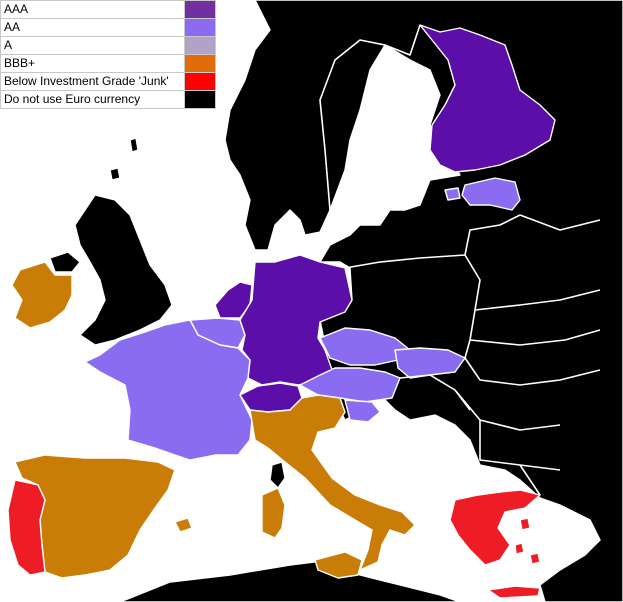  I want to click on ireland, so click(42, 295).